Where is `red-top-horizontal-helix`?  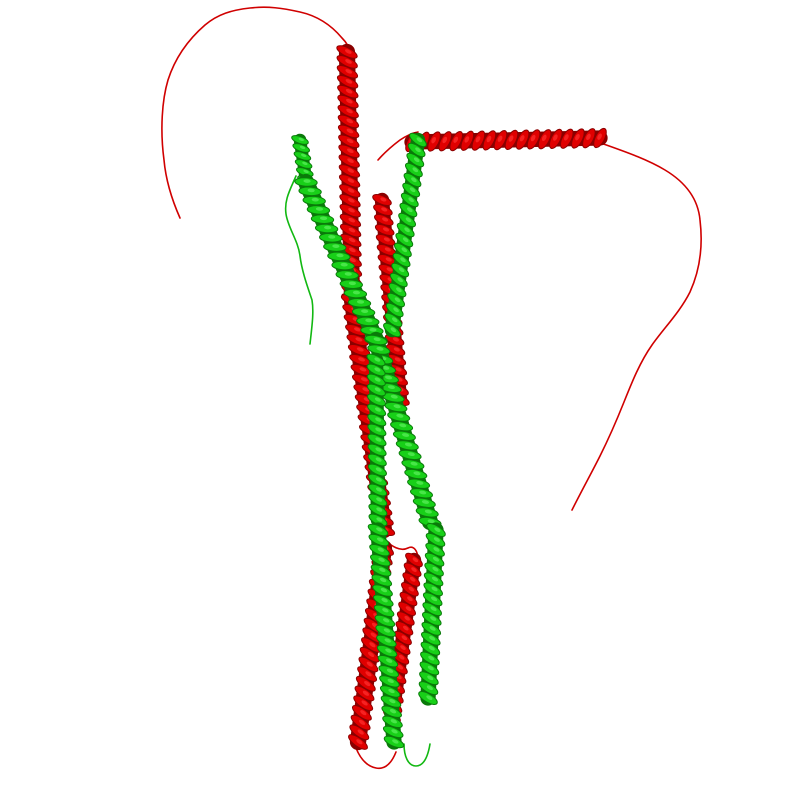
red-top-horizontal-helix is located at coordinates (506, 140).